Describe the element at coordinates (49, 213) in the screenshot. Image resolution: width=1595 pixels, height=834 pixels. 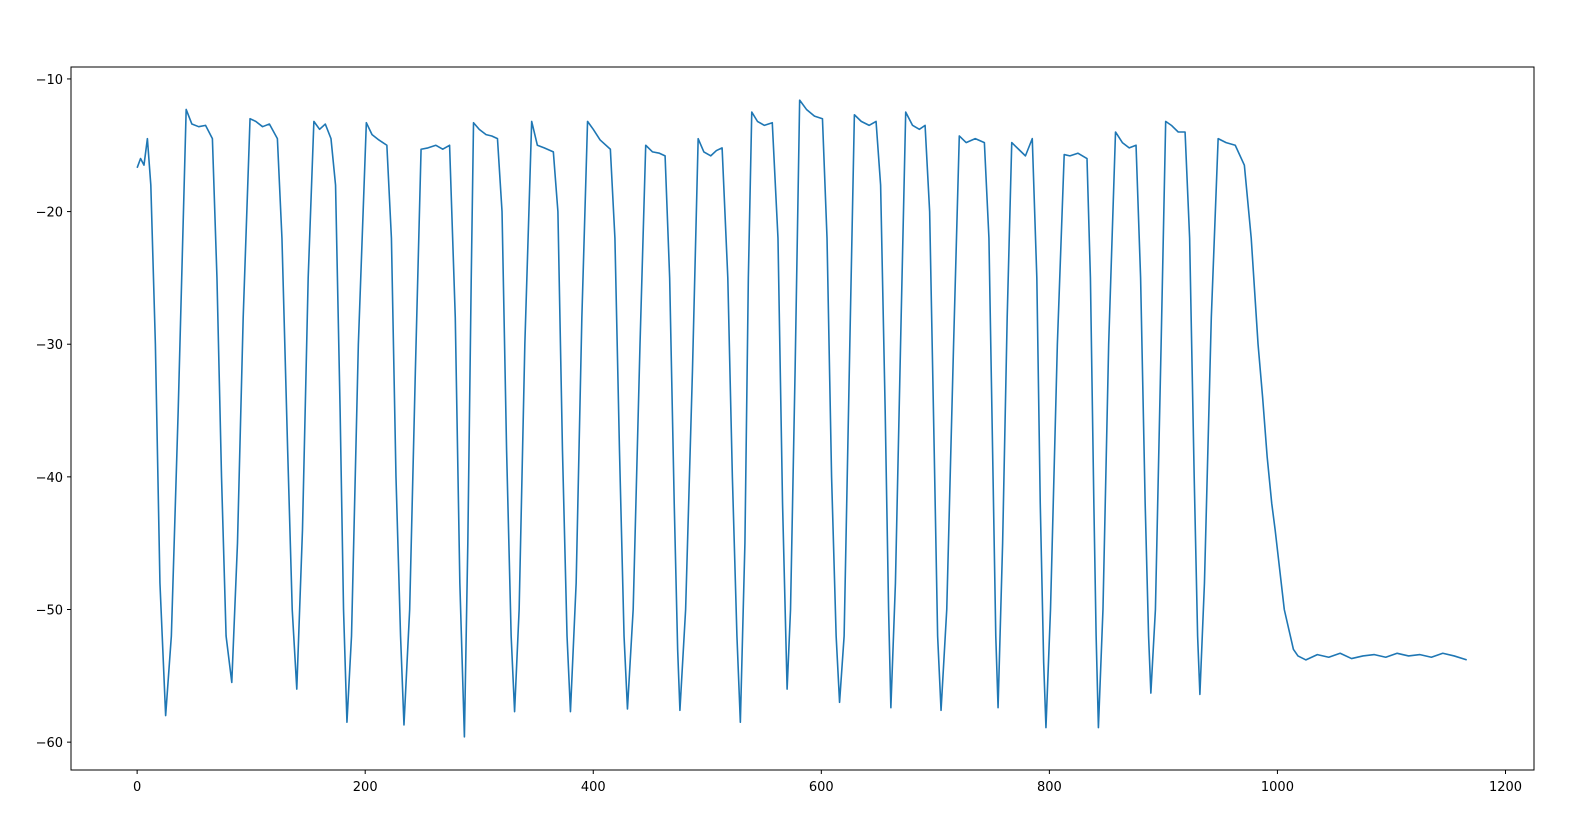
I see `y-tick-label: −20` at that location.